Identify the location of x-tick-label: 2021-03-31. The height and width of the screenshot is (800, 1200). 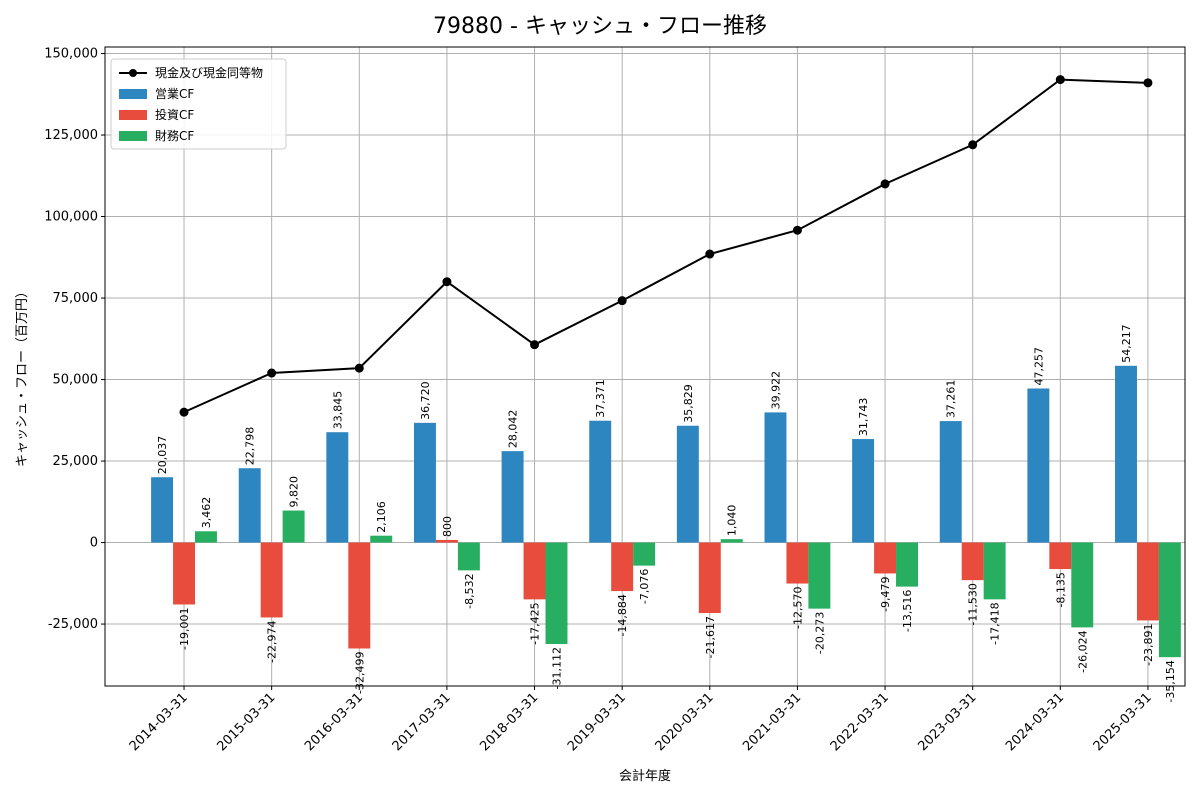
(772, 722).